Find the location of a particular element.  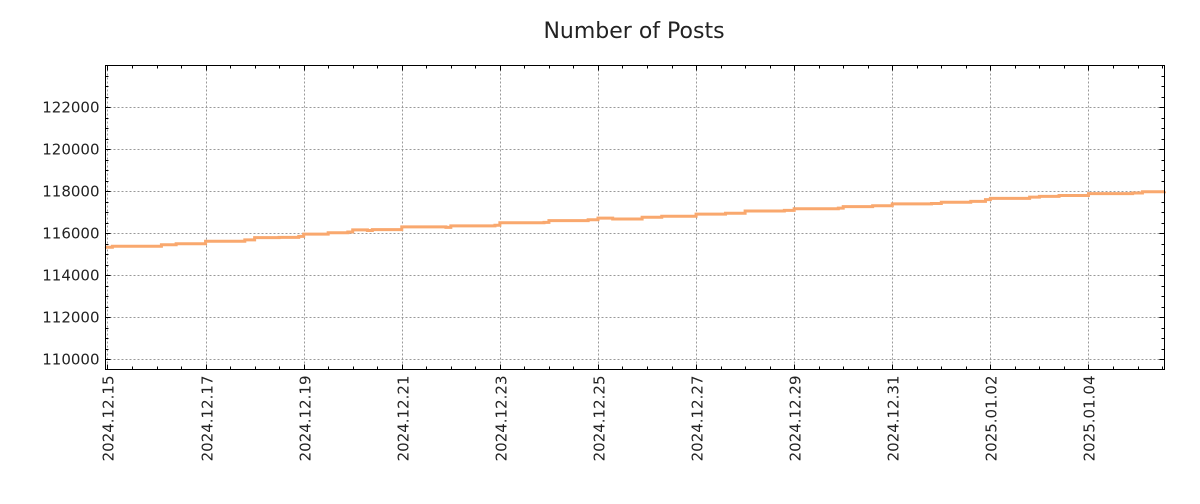

x-tick-label: 2024.12.29 is located at coordinates (796, 419).